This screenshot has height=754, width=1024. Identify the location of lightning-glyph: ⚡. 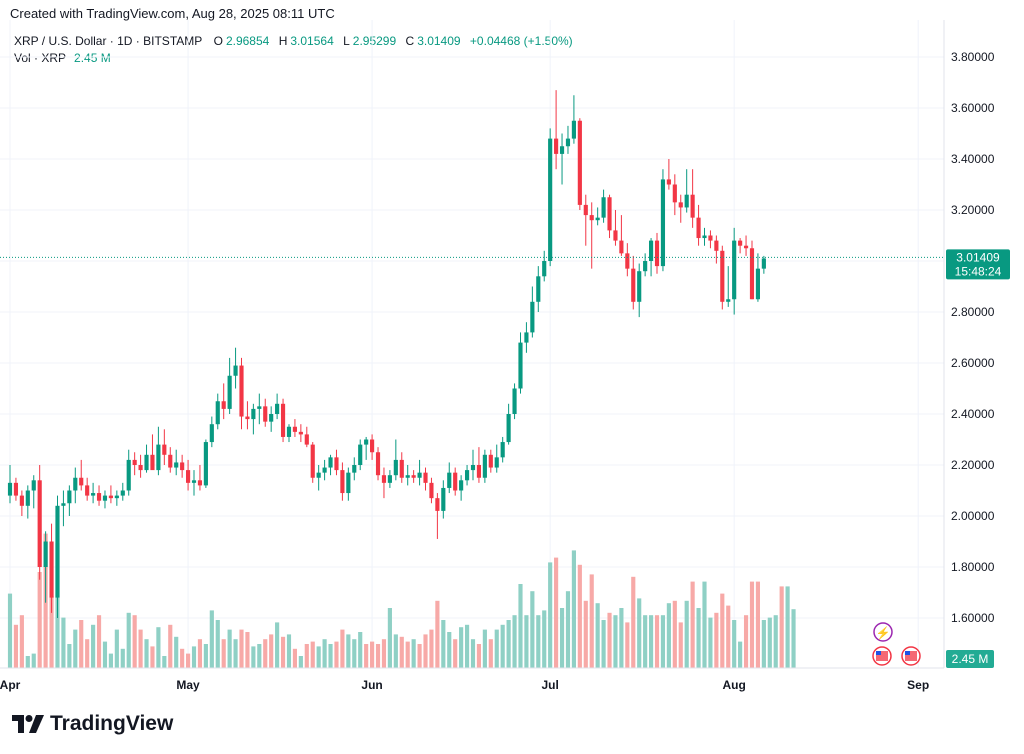
(883, 633).